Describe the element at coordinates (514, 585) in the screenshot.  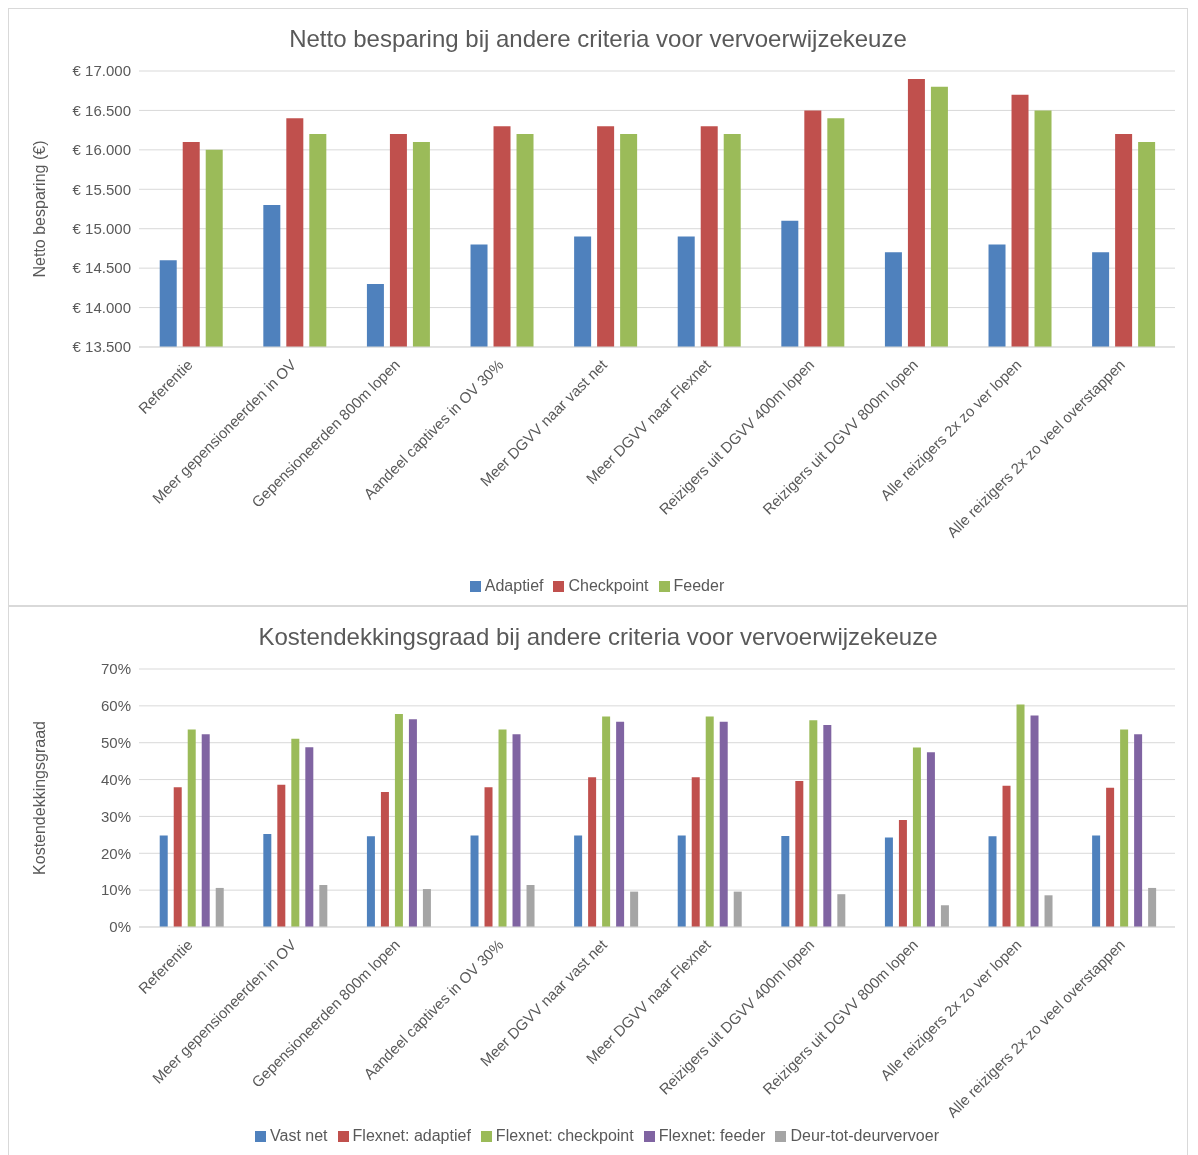
I see `legend-label: Adaptief` at that location.